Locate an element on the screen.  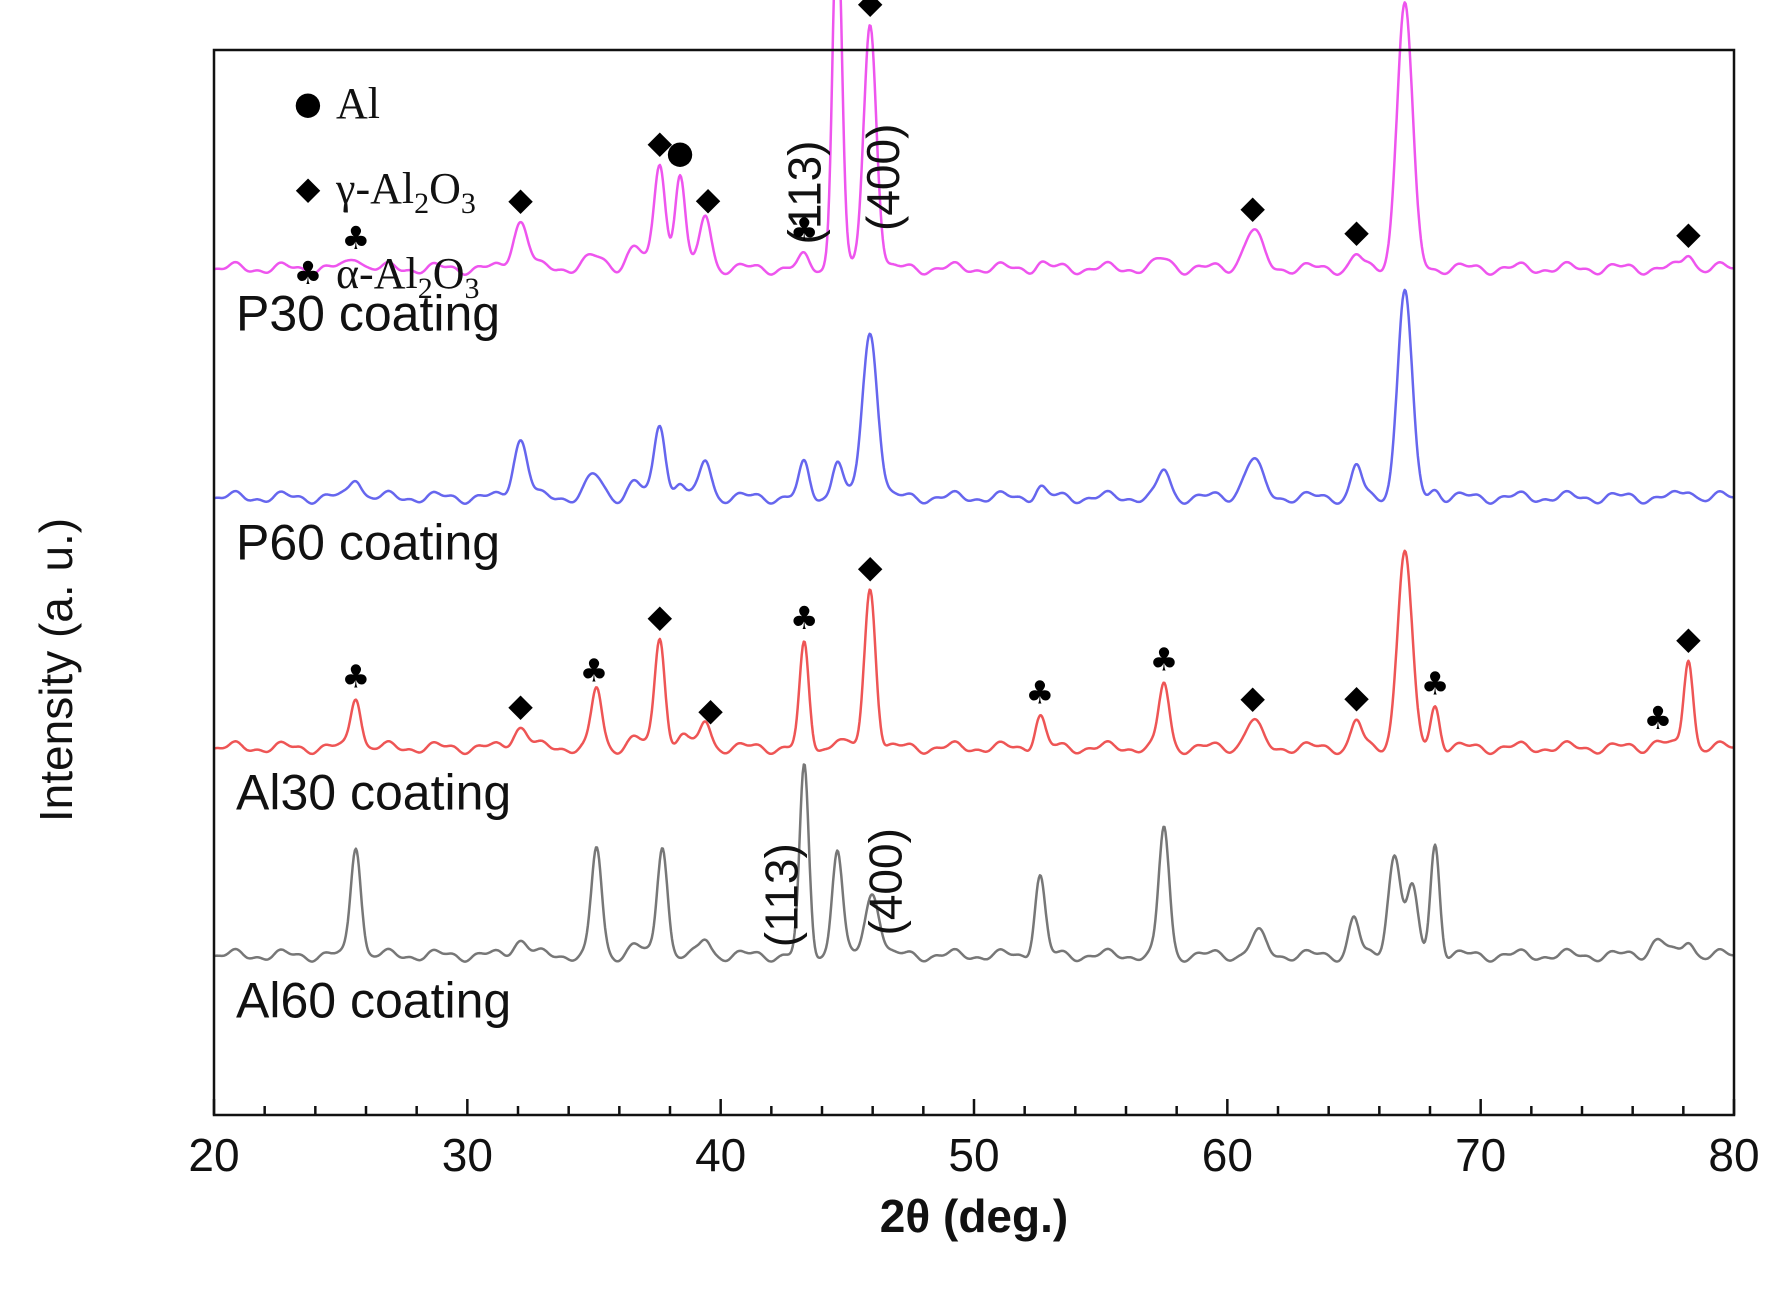
legend-symbol-alpha: ♣ is located at coordinates (308, 273).